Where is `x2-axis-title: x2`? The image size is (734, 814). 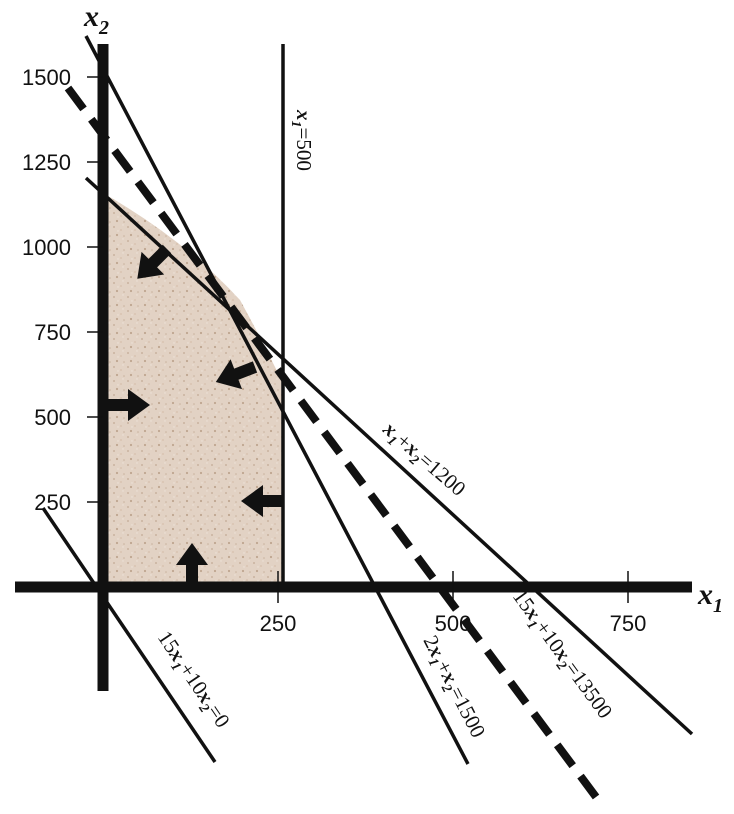 x2-axis-title: x2 is located at coordinates (96, 19).